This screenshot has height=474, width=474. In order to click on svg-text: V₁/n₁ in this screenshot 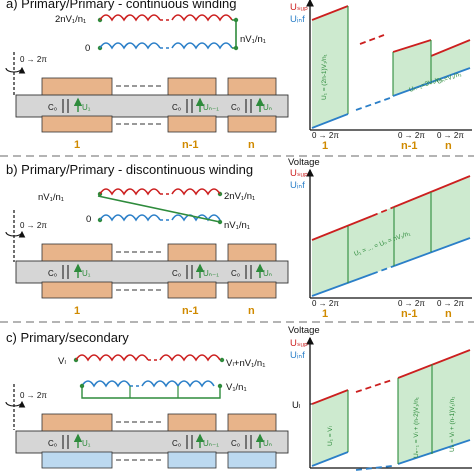, I will do `click(236, 387)`.